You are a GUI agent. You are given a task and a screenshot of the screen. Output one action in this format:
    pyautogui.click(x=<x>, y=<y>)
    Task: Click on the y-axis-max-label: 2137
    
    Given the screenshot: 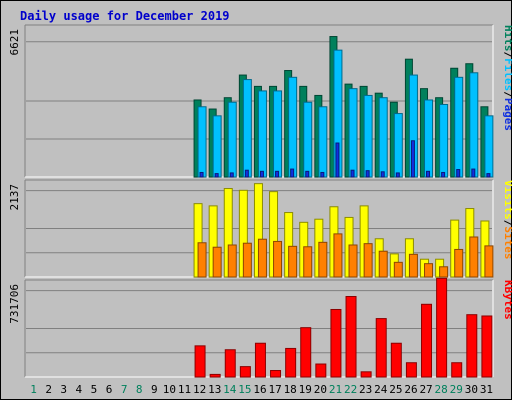 What is the action you would take?
    pyautogui.click(x=14, y=197)
    